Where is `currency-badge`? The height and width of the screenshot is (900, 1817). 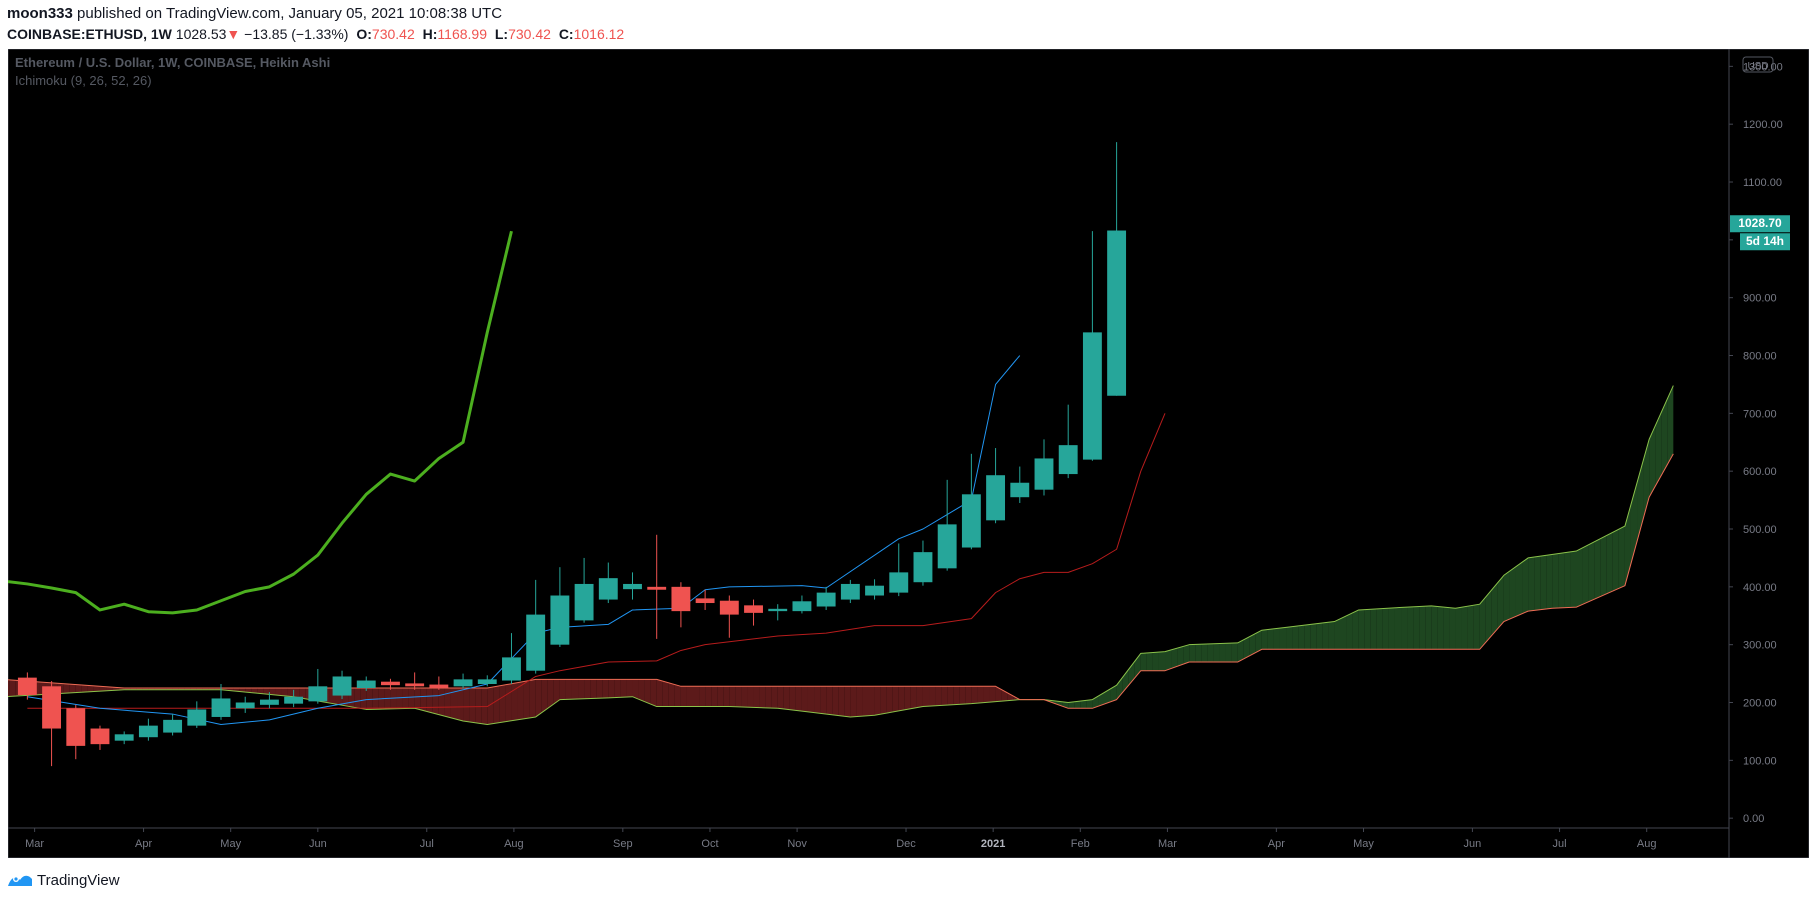
currency-badge is located at coordinates (1758, 64).